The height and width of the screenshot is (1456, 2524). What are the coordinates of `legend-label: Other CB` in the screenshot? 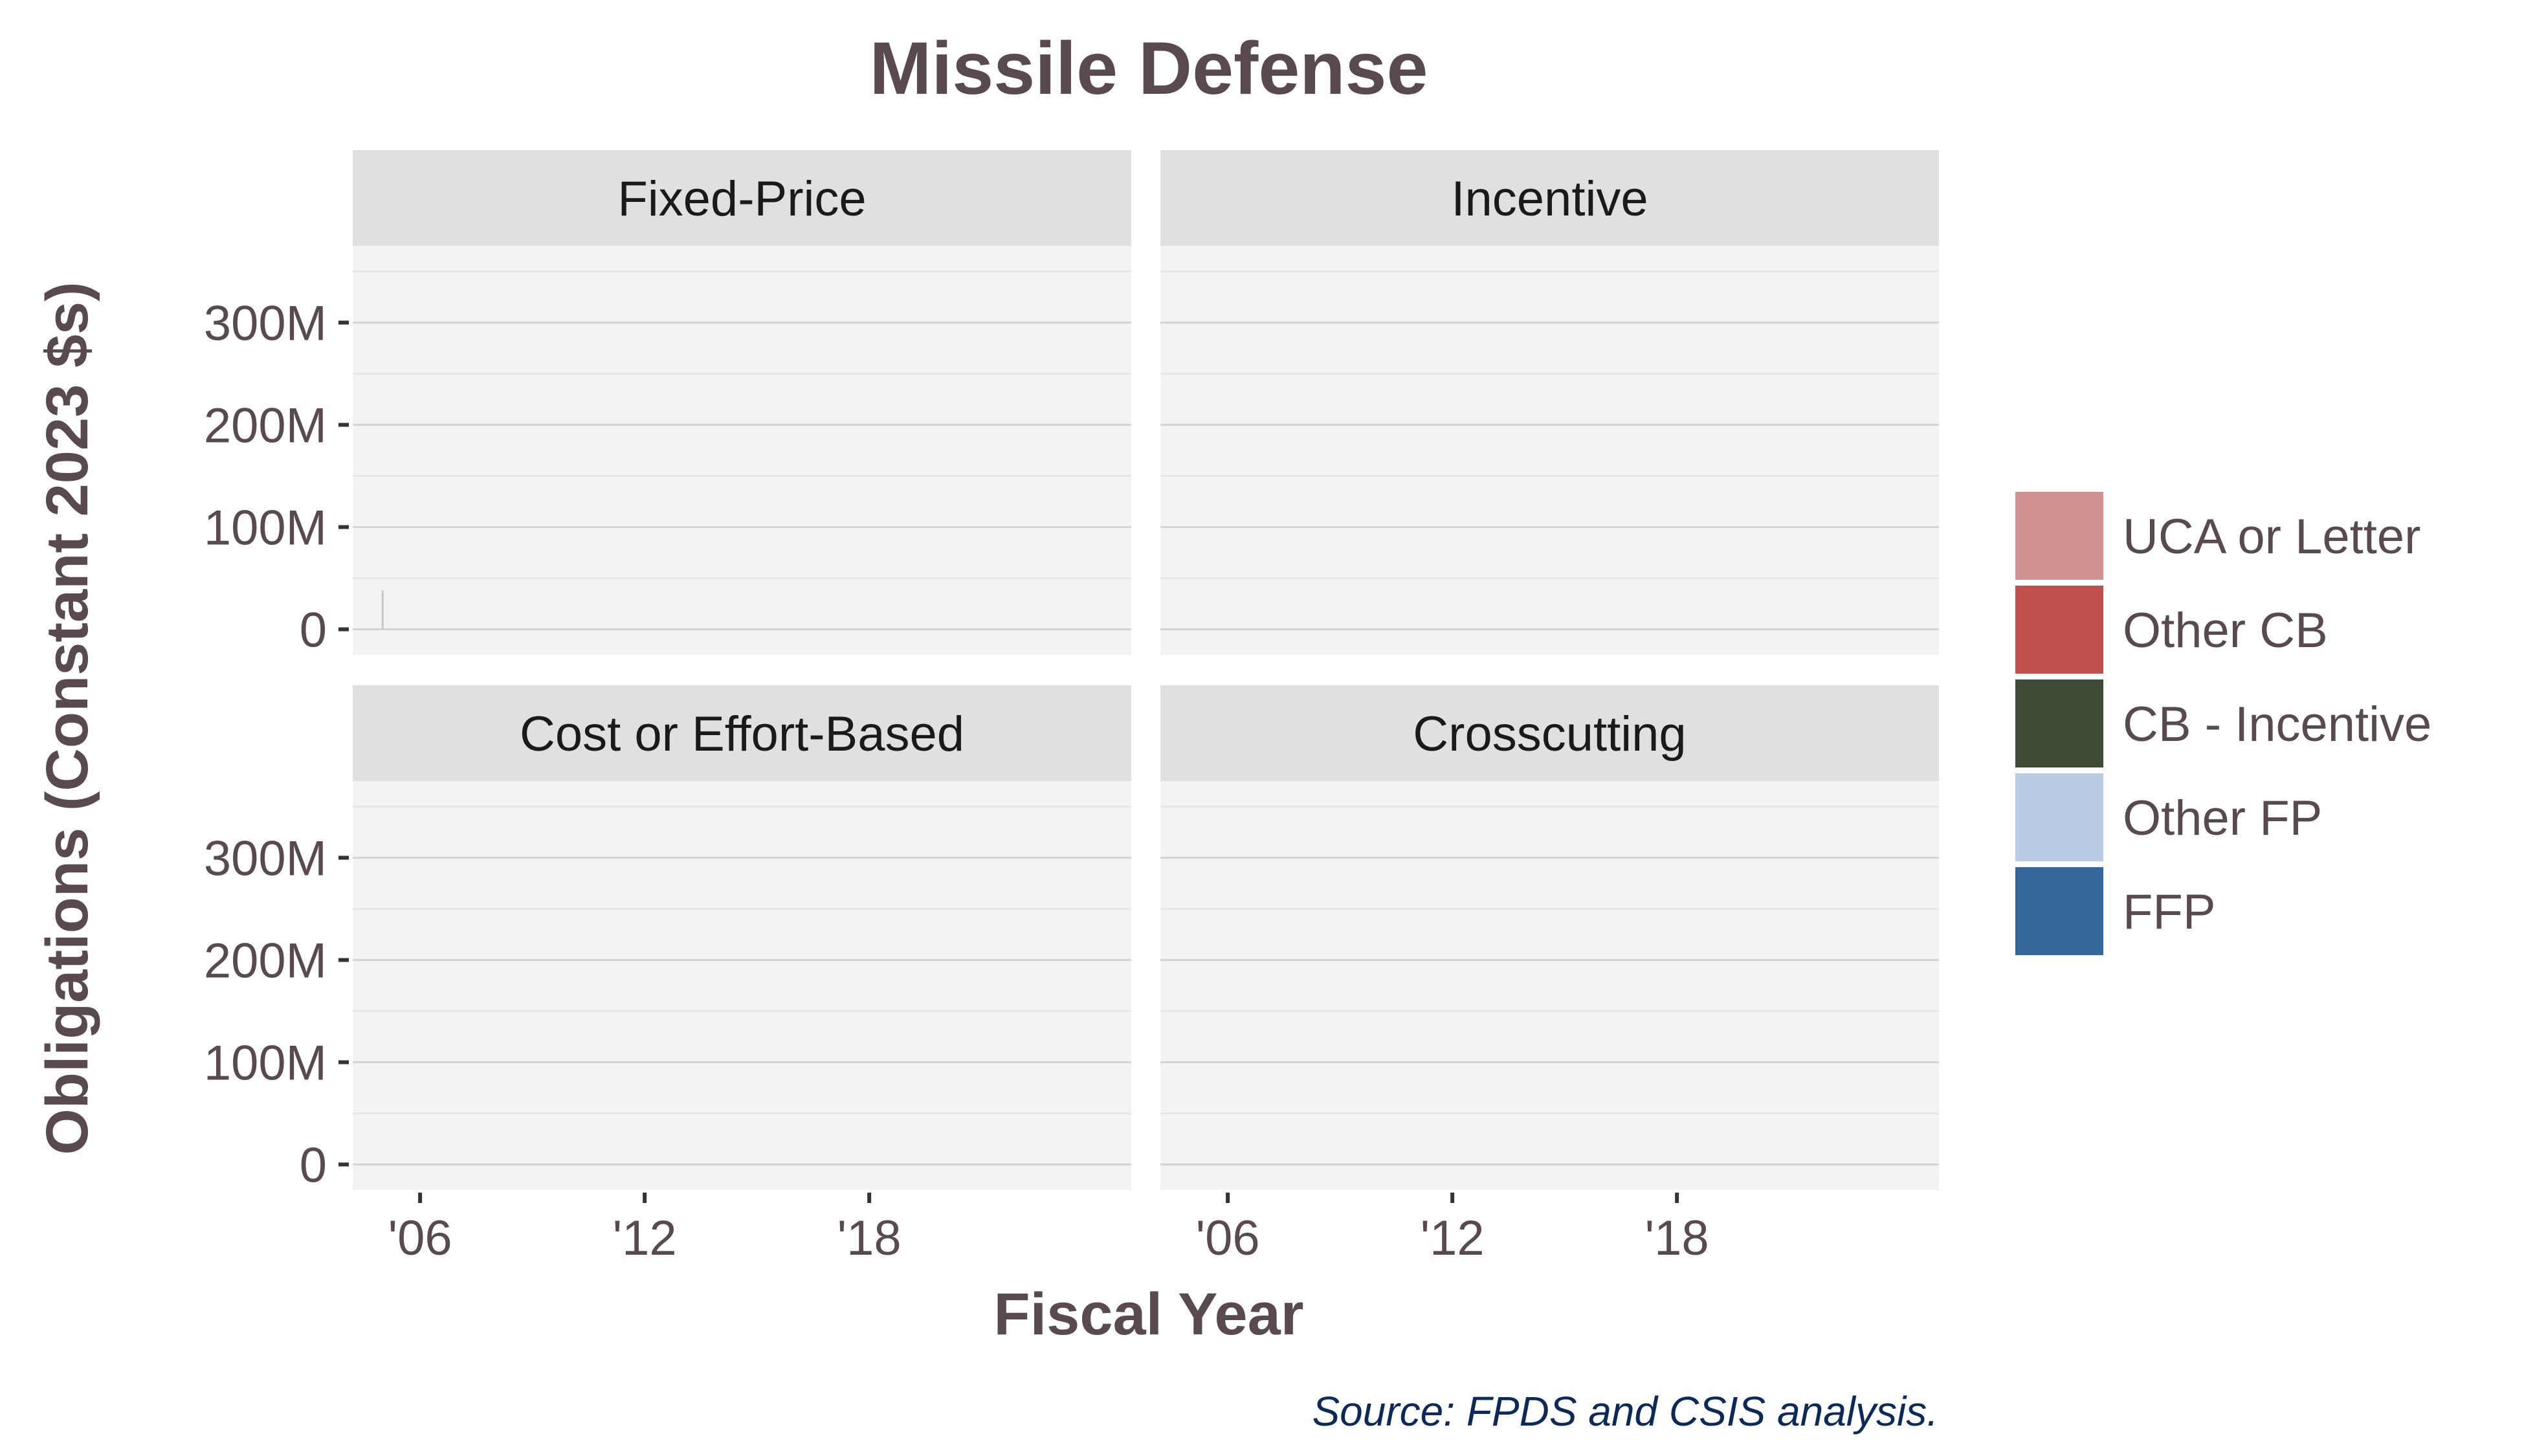 It's located at (2225, 630).